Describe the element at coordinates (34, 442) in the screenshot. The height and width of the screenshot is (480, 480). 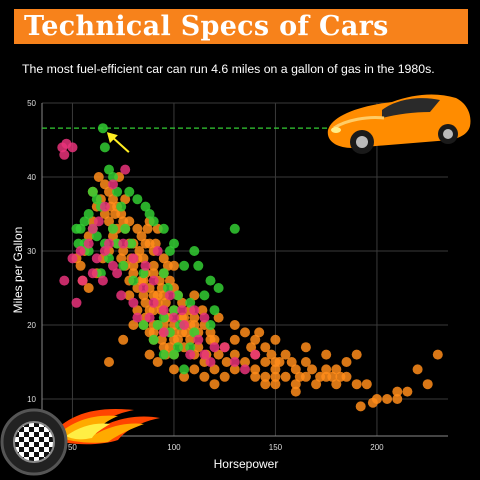
I see `checkered-wheel-icon` at that location.